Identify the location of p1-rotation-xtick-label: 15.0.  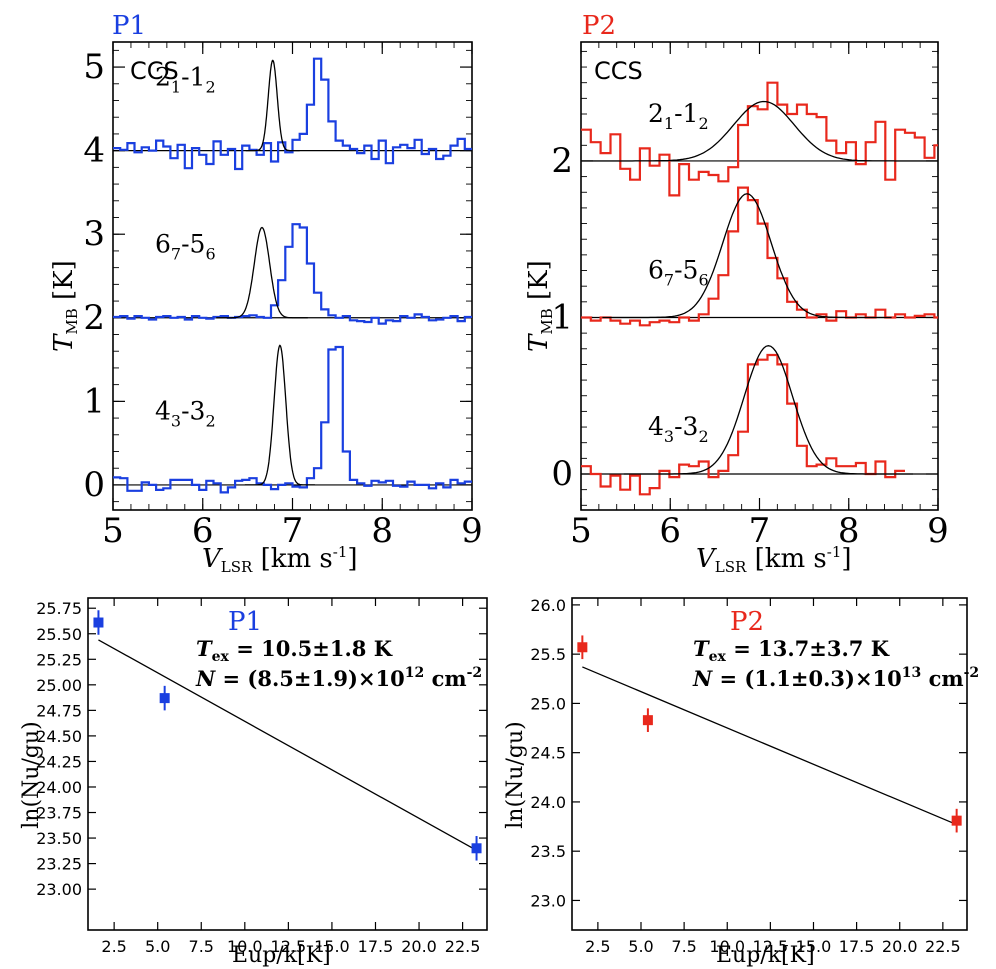
(332, 946).